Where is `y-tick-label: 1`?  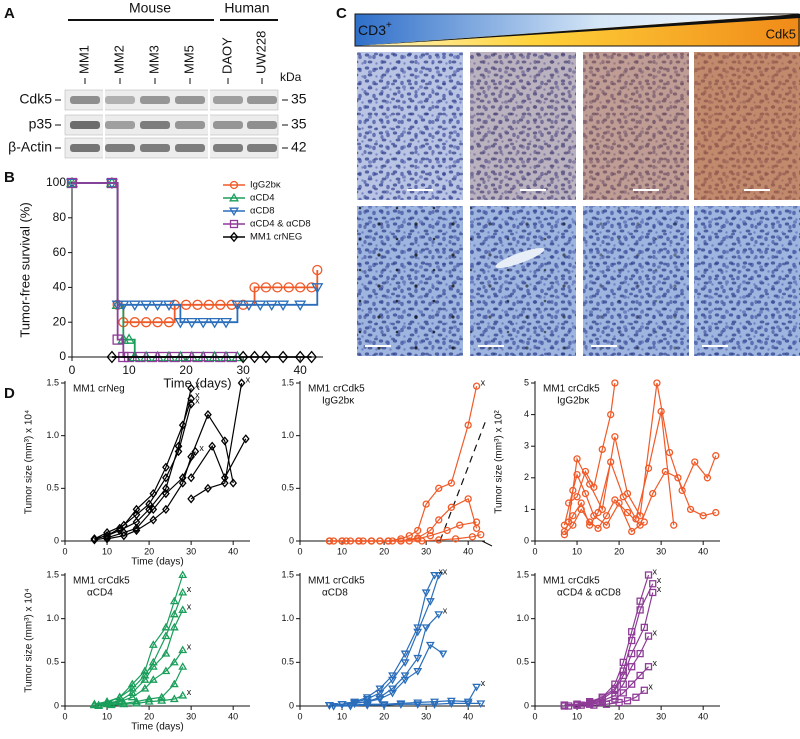
y-tick-label: 1 is located at coordinates (526, 509).